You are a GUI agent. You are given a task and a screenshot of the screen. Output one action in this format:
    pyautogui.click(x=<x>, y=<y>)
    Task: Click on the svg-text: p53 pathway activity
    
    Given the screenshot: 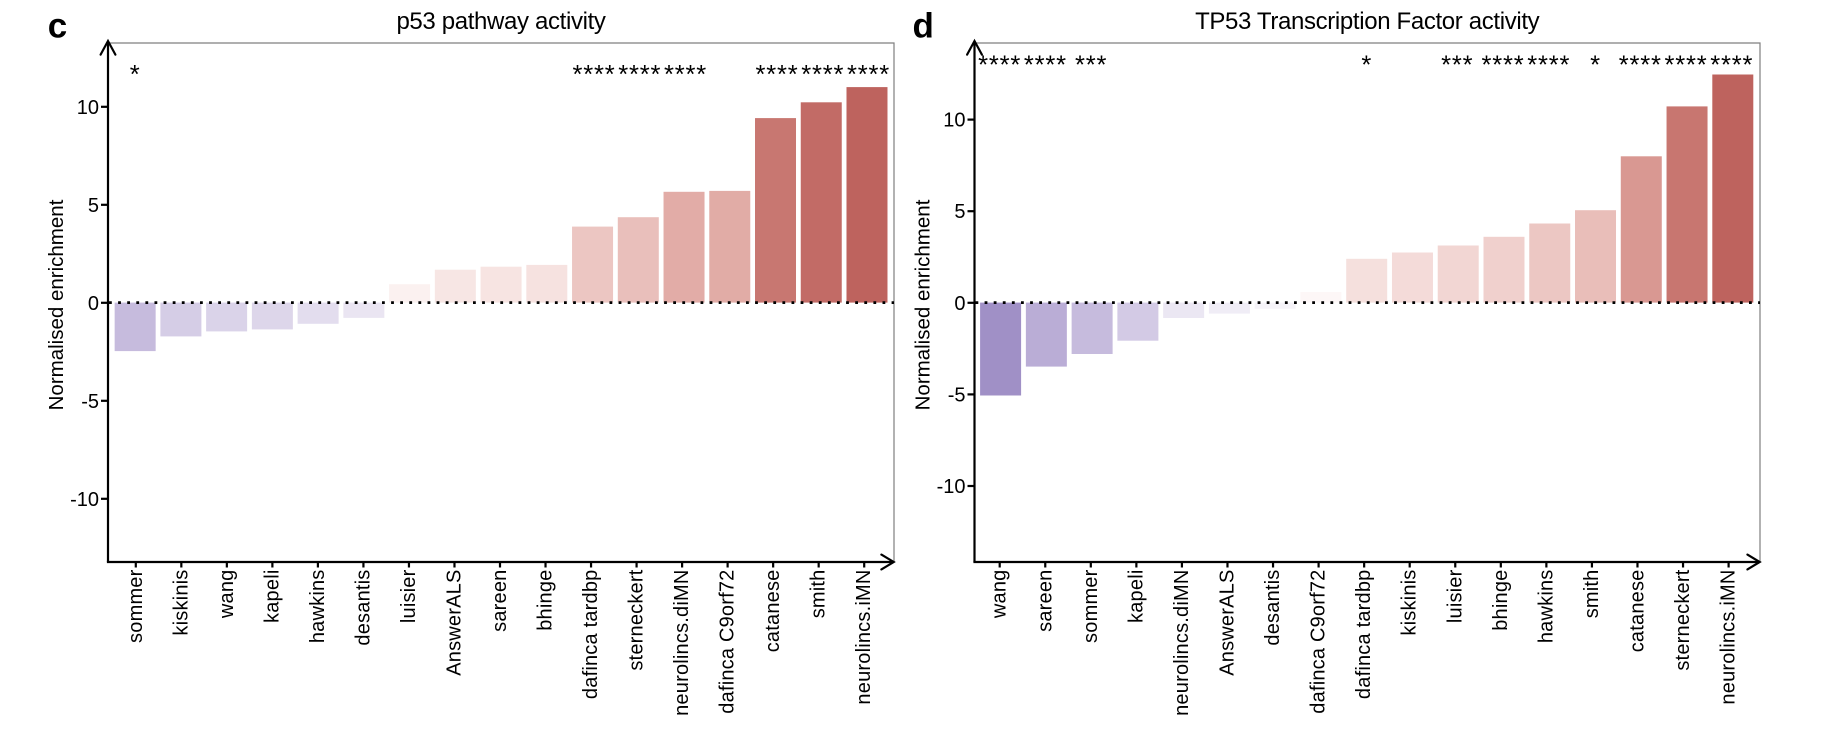 What is the action you would take?
    pyautogui.click(x=500, y=21)
    